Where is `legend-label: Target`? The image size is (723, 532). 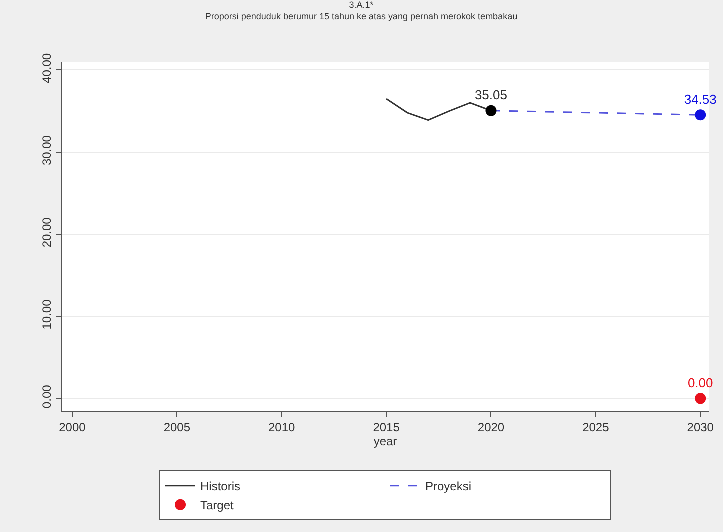
legend-label: Target is located at coordinates (217, 505).